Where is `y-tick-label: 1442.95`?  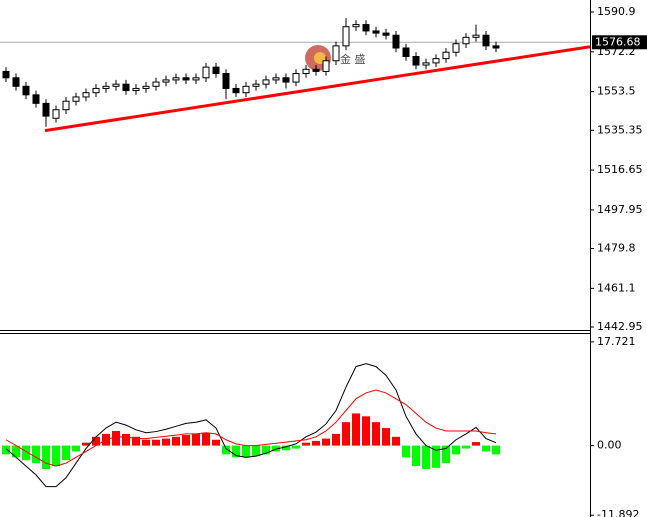 y-tick-label: 1442.95 is located at coordinates (620, 326).